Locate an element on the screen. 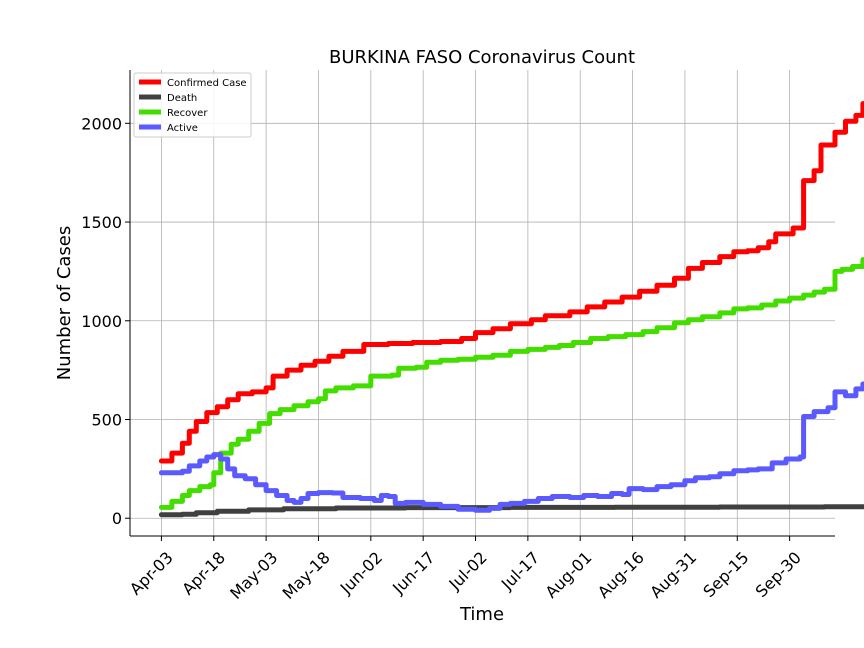 Image resolution: width=864 pixels, height=648 pixels. x-tick-label: Apr-03 is located at coordinates (151, 573).